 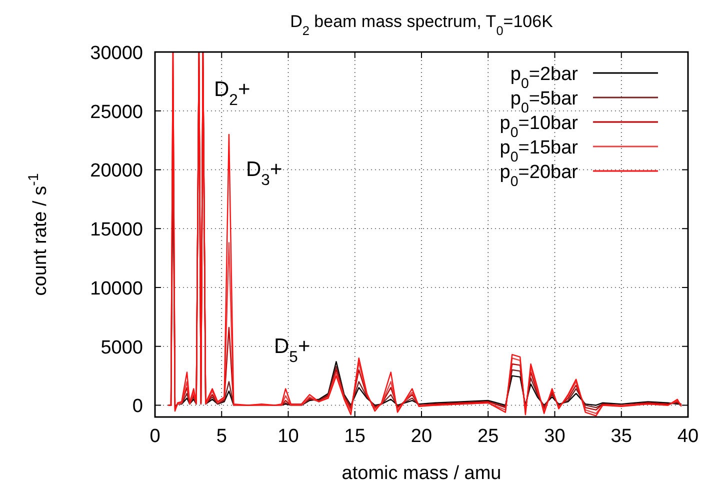 What do you see at coordinates (155, 436) in the screenshot?
I see `x-tick-label: 0` at bounding box center [155, 436].